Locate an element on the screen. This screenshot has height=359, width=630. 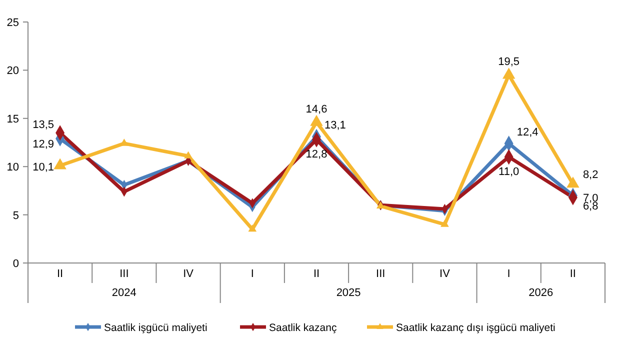
text: 2026 is located at coordinates (541, 293).